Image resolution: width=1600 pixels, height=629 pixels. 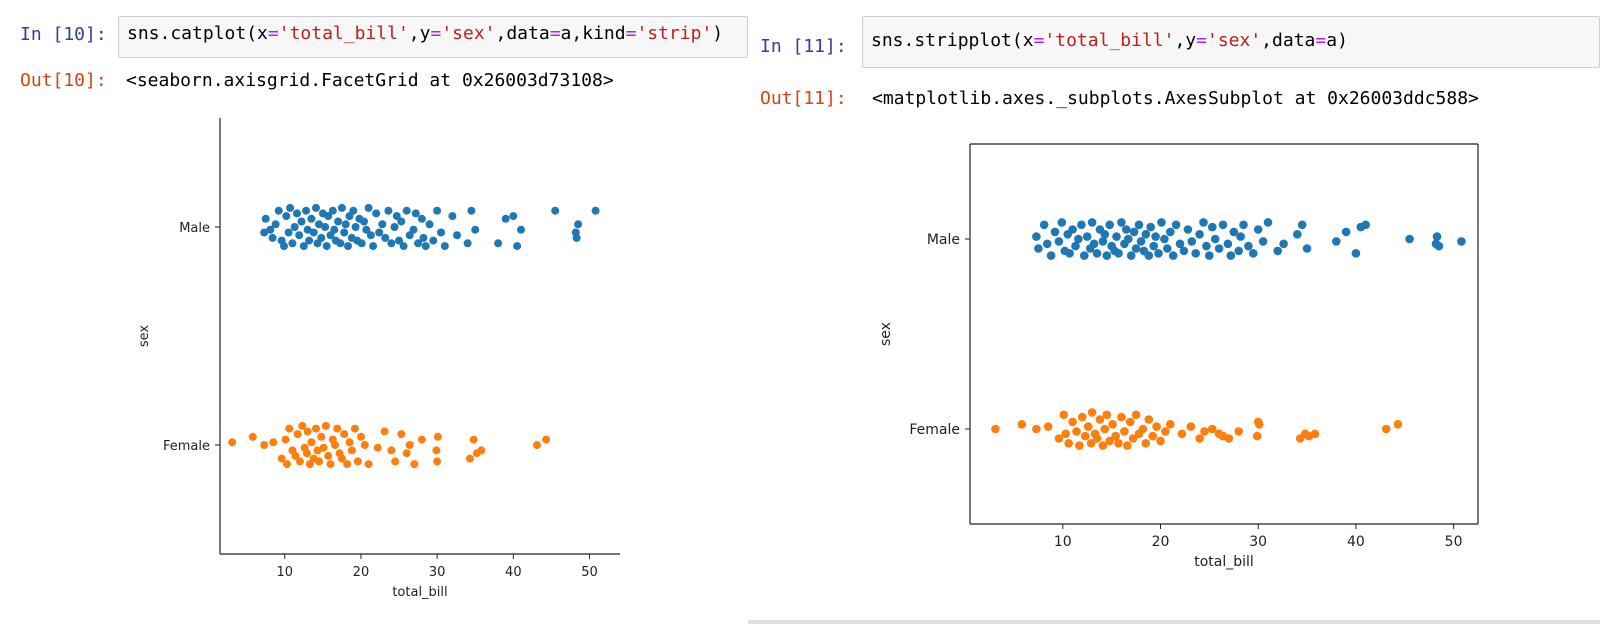 I want to click on code-kw: y, so click(x=1191, y=40).